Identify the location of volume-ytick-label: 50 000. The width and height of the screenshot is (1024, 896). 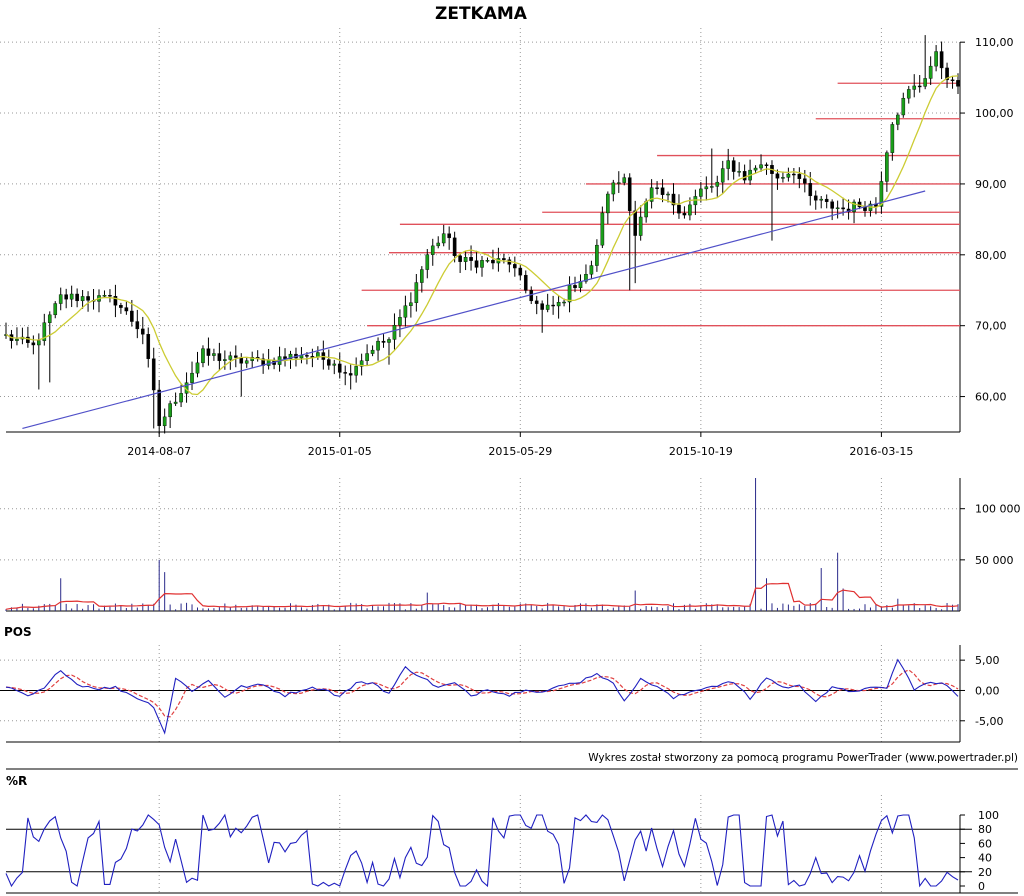
(994, 560).